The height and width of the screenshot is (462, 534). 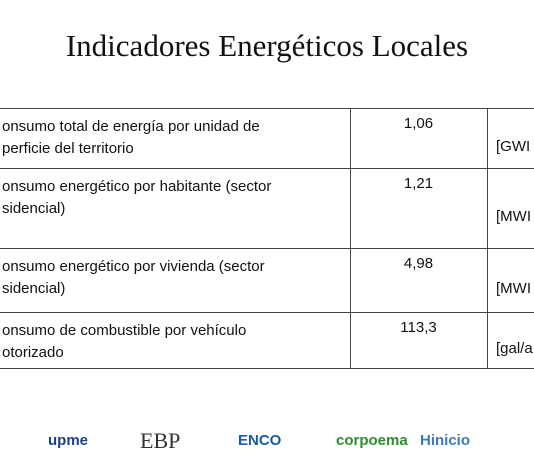 I want to click on logo: corpoema, so click(x=372, y=440).